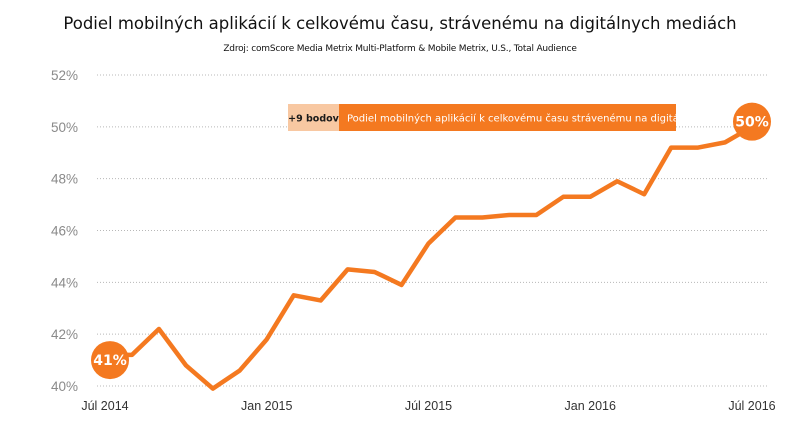 This screenshot has height=428, width=800. What do you see at coordinates (64, 75) in the screenshot?
I see `y-tick-label: 52%` at bounding box center [64, 75].